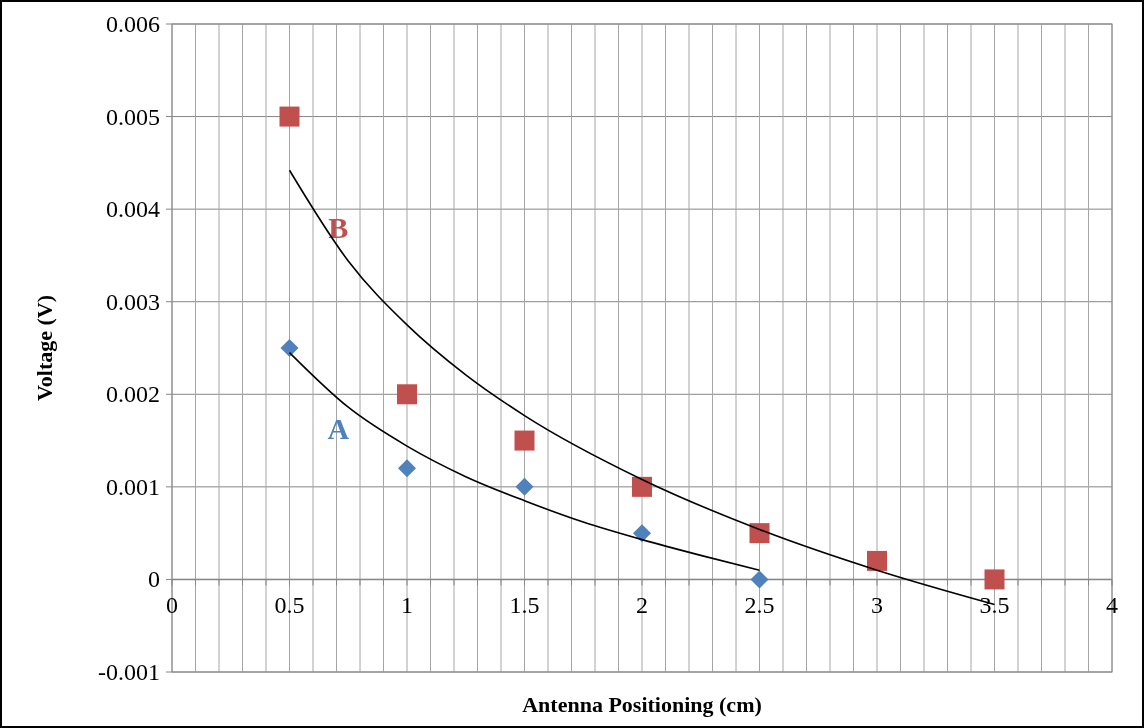 The image size is (1144, 728). I want to click on x-tick-label: 0.5, so click(289, 605).